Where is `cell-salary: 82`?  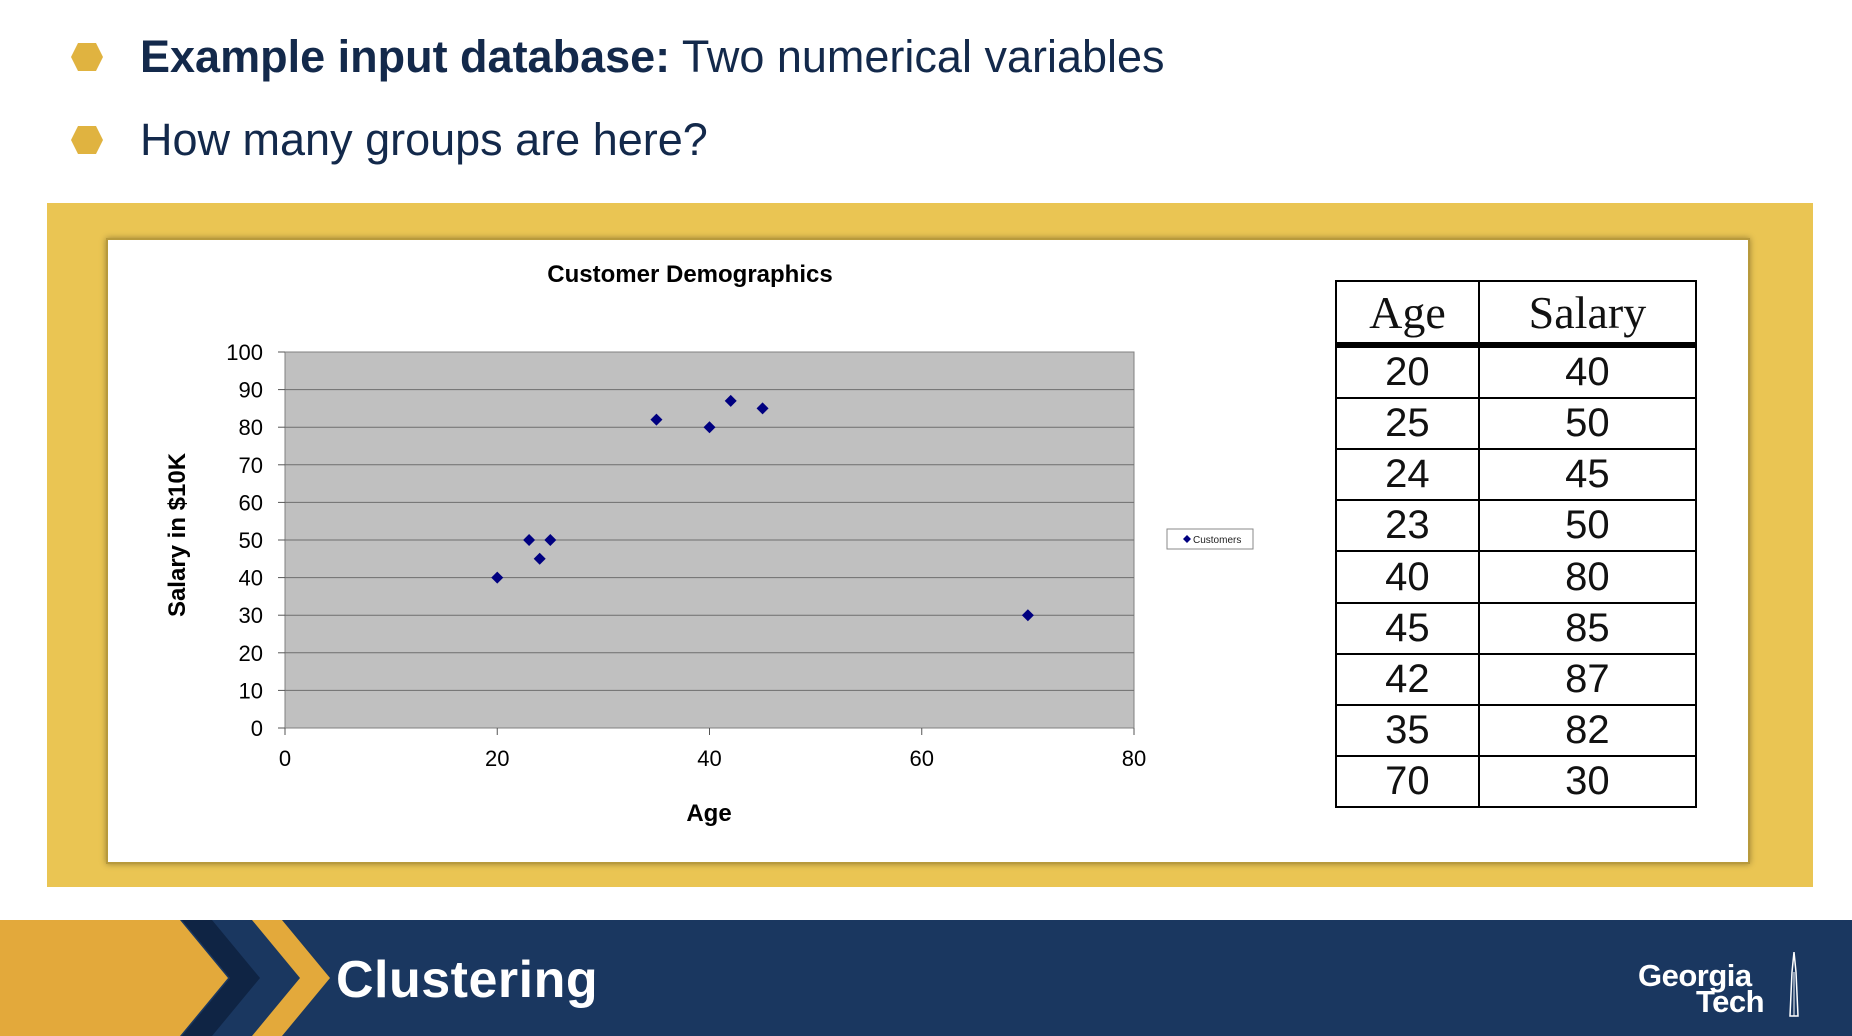
cell-salary: 82 is located at coordinates (1587, 730).